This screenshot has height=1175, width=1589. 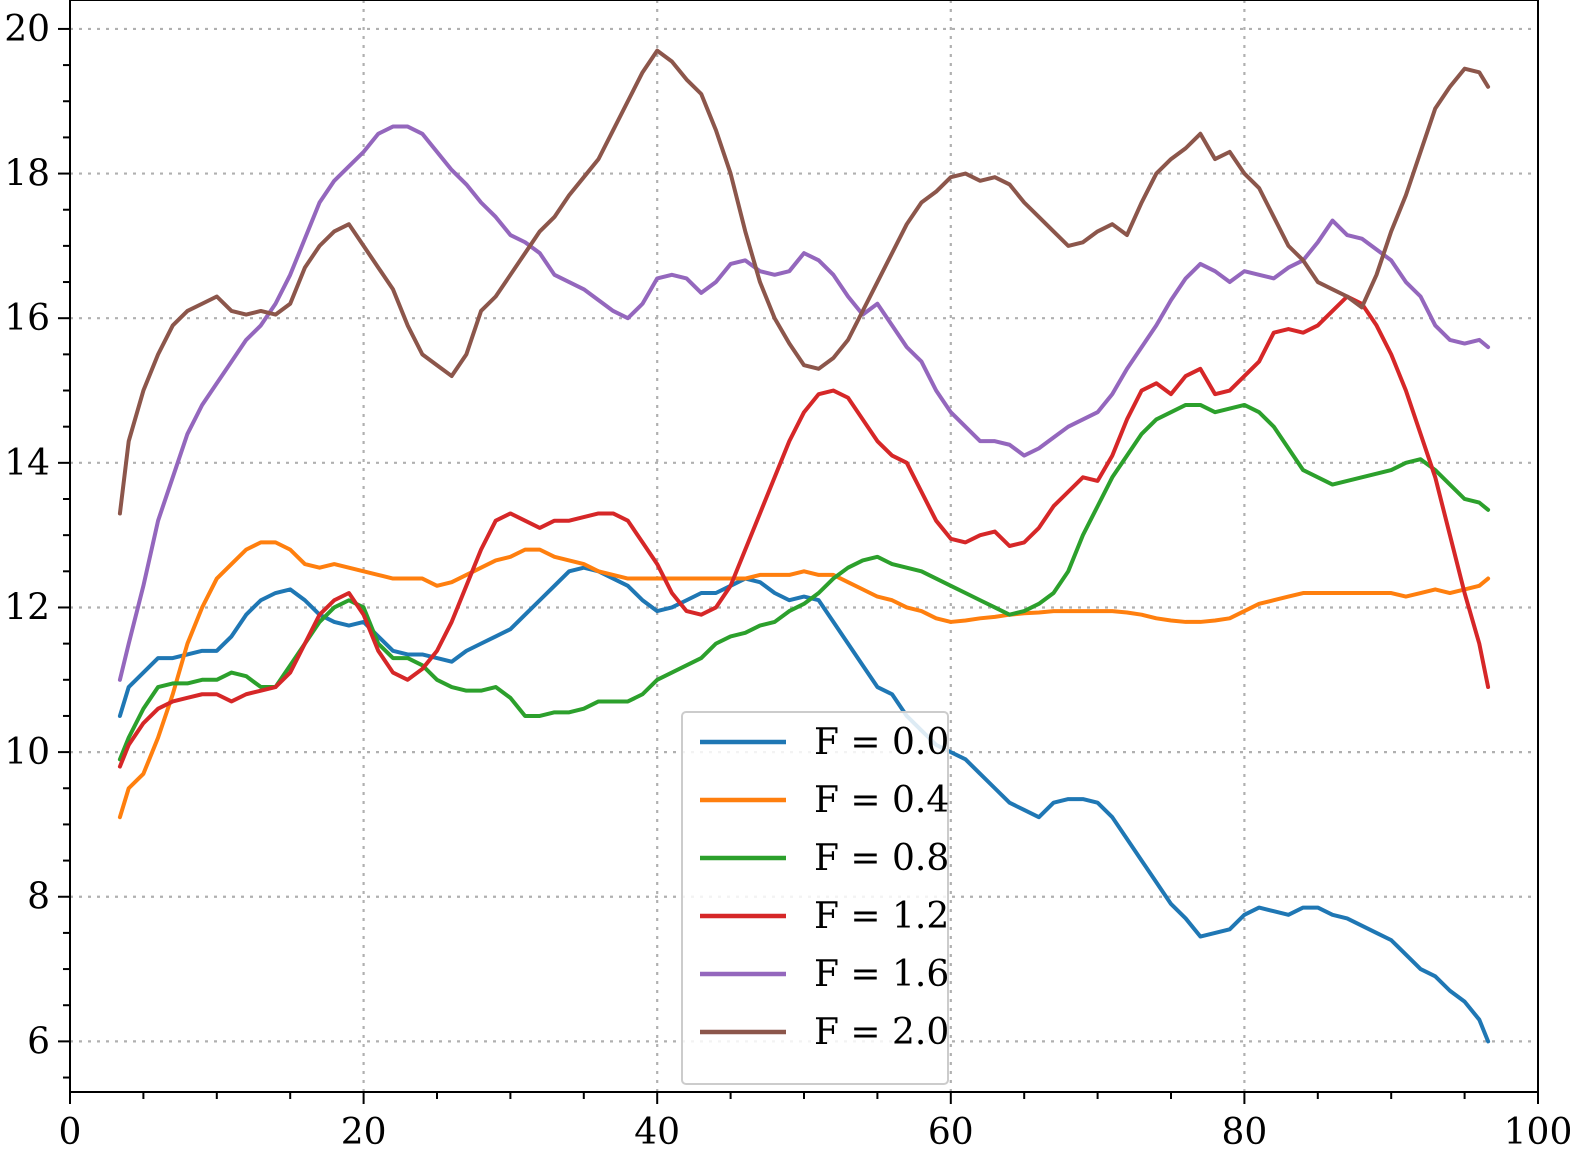 What do you see at coordinates (364, 1132) in the screenshot?
I see `x-tick-label: 20` at bounding box center [364, 1132].